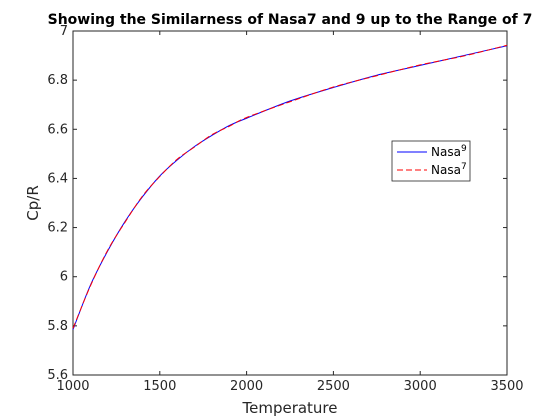 Image resolution: width=560 pixels, height=420 pixels. What do you see at coordinates (33, 202) in the screenshot?
I see `y-axis-label: Cp/R` at bounding box center [33, 202].